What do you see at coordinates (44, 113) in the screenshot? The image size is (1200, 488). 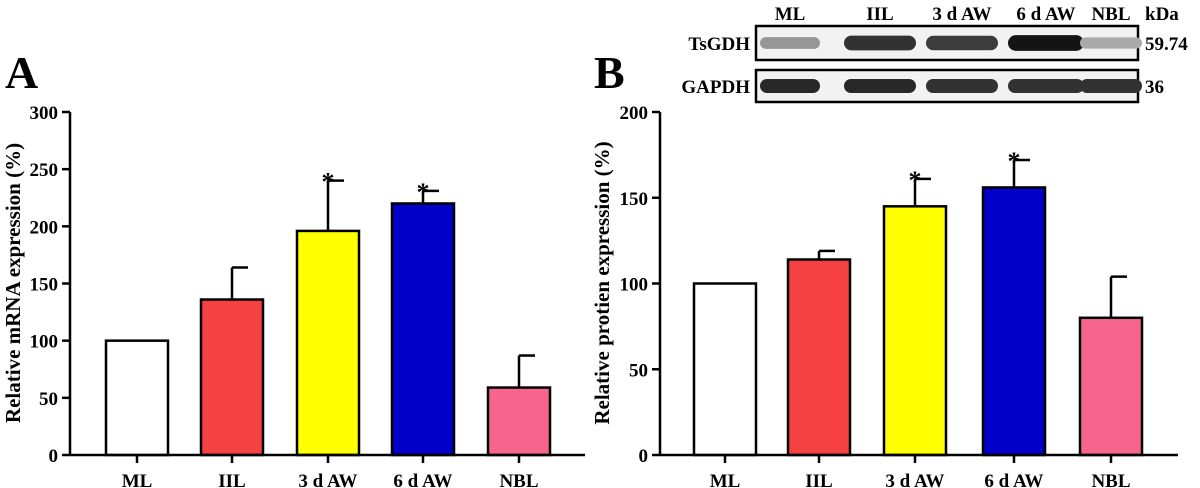 I see `y-tick-label: 300` at bounding box center [44, 113].